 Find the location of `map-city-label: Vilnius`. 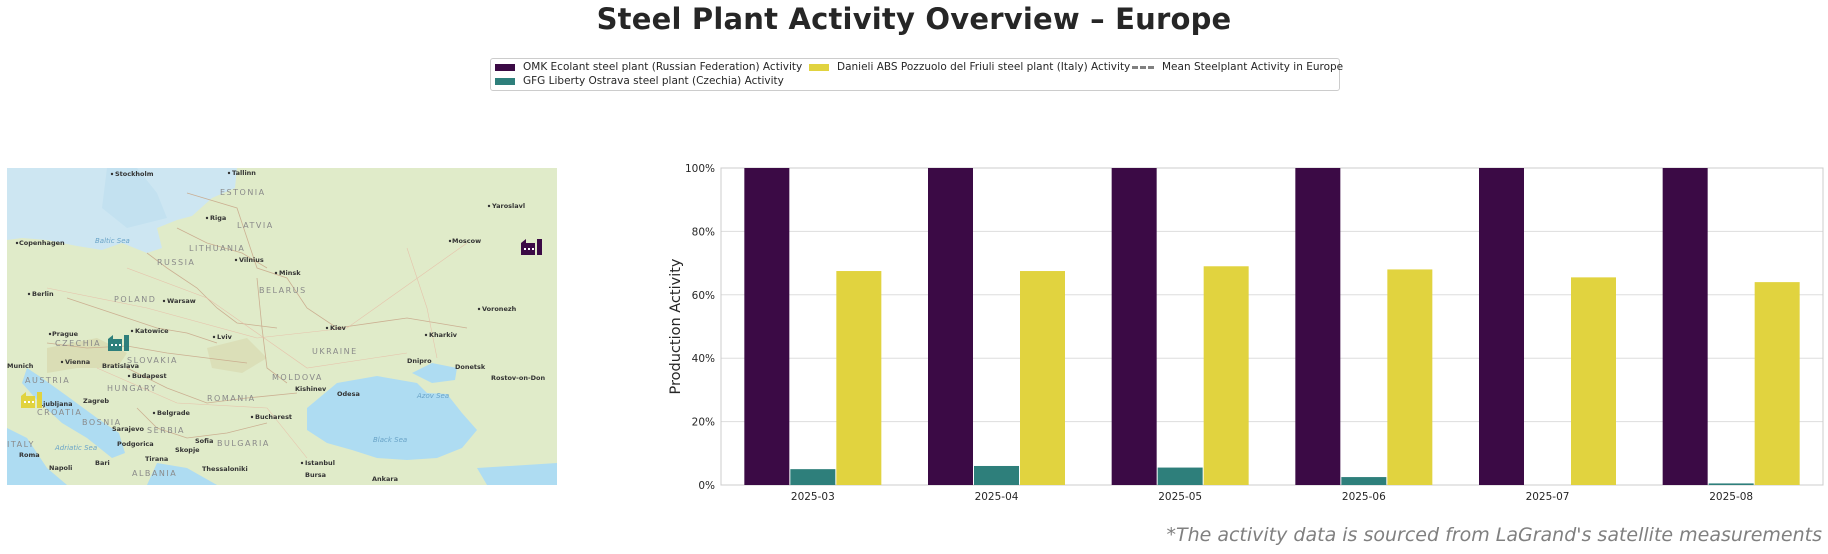

map-city-label: Vilnius is located at coordinates (251, 260).